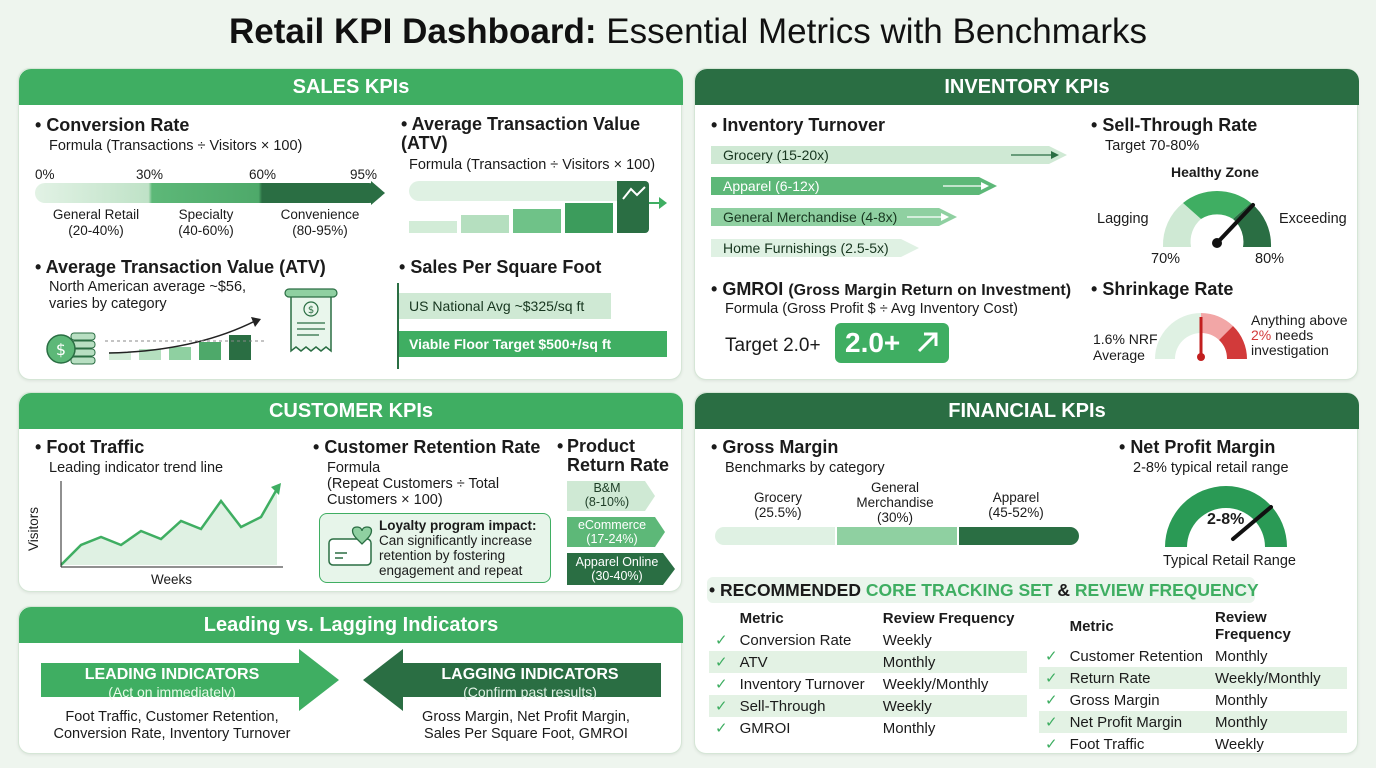  What do you see at coordinates (777, 505) in the screenshot?
I see `gross-grocery-label: Grocery (25.5%)` at bounding box center [777, 505].